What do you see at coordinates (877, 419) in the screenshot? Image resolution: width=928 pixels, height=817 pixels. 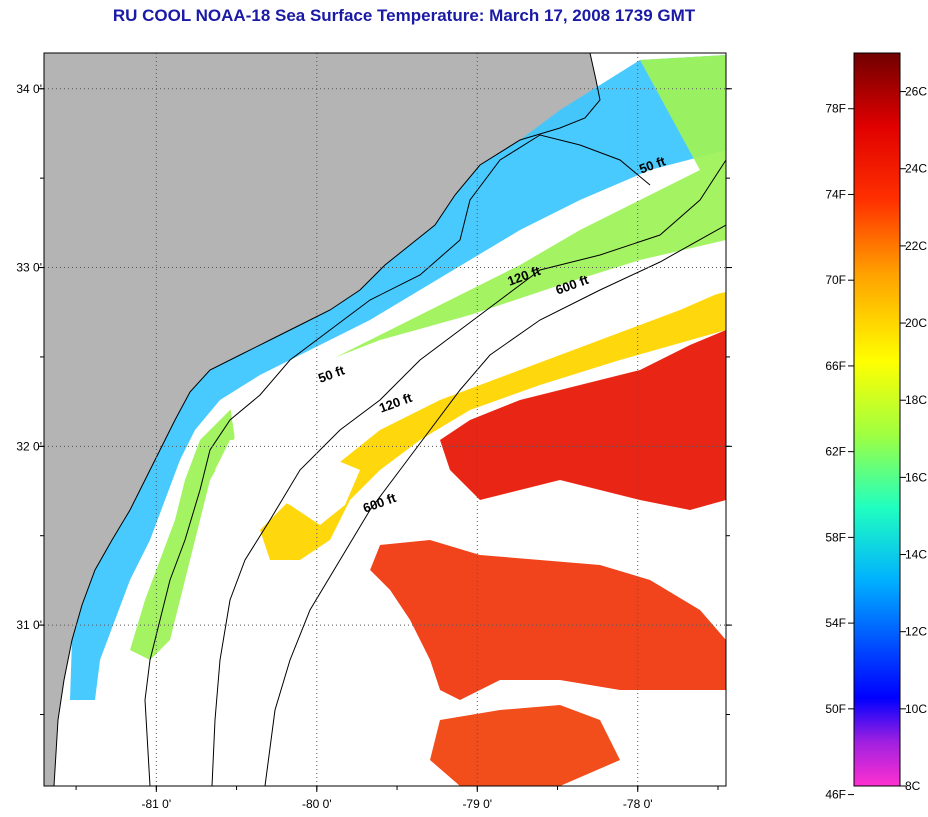 I see `colorbar` at bounding box center [877, 419].